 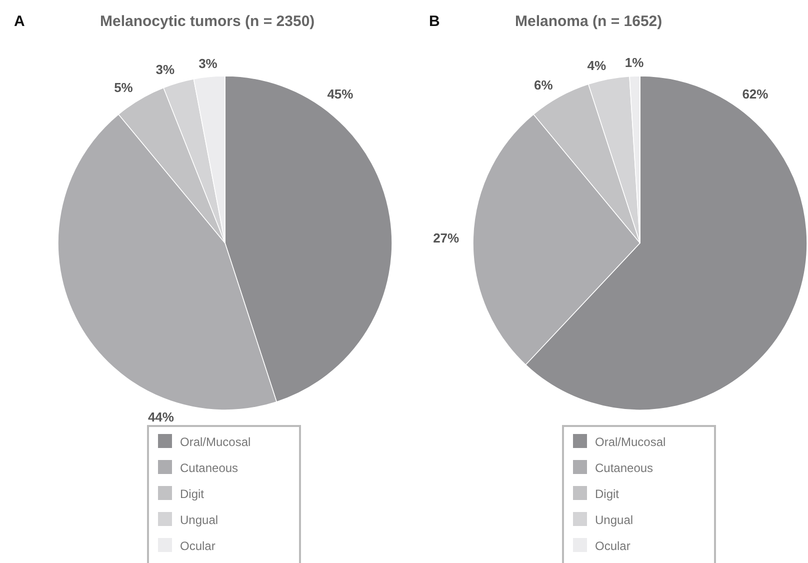 What do you see at coordinates (207, 21) in the screenshot?
I see `chart-title: Melanocytic tumors (n = 2350)` at bounding box center [207, 21].